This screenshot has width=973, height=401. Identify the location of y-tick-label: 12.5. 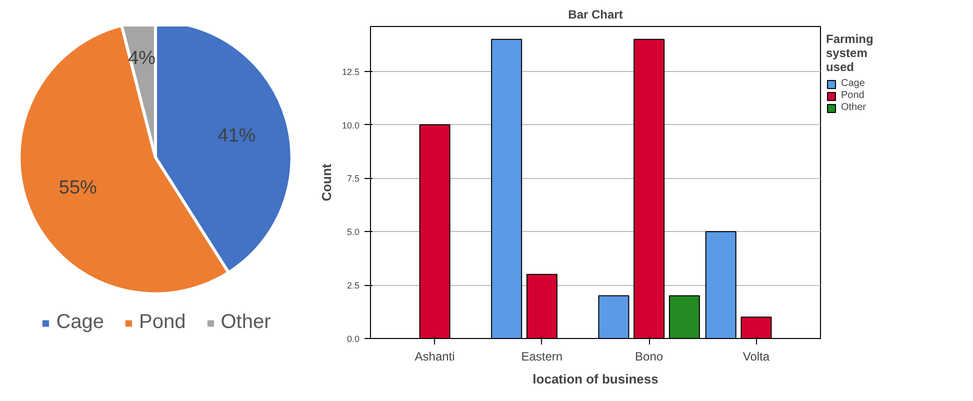
(351, 71).